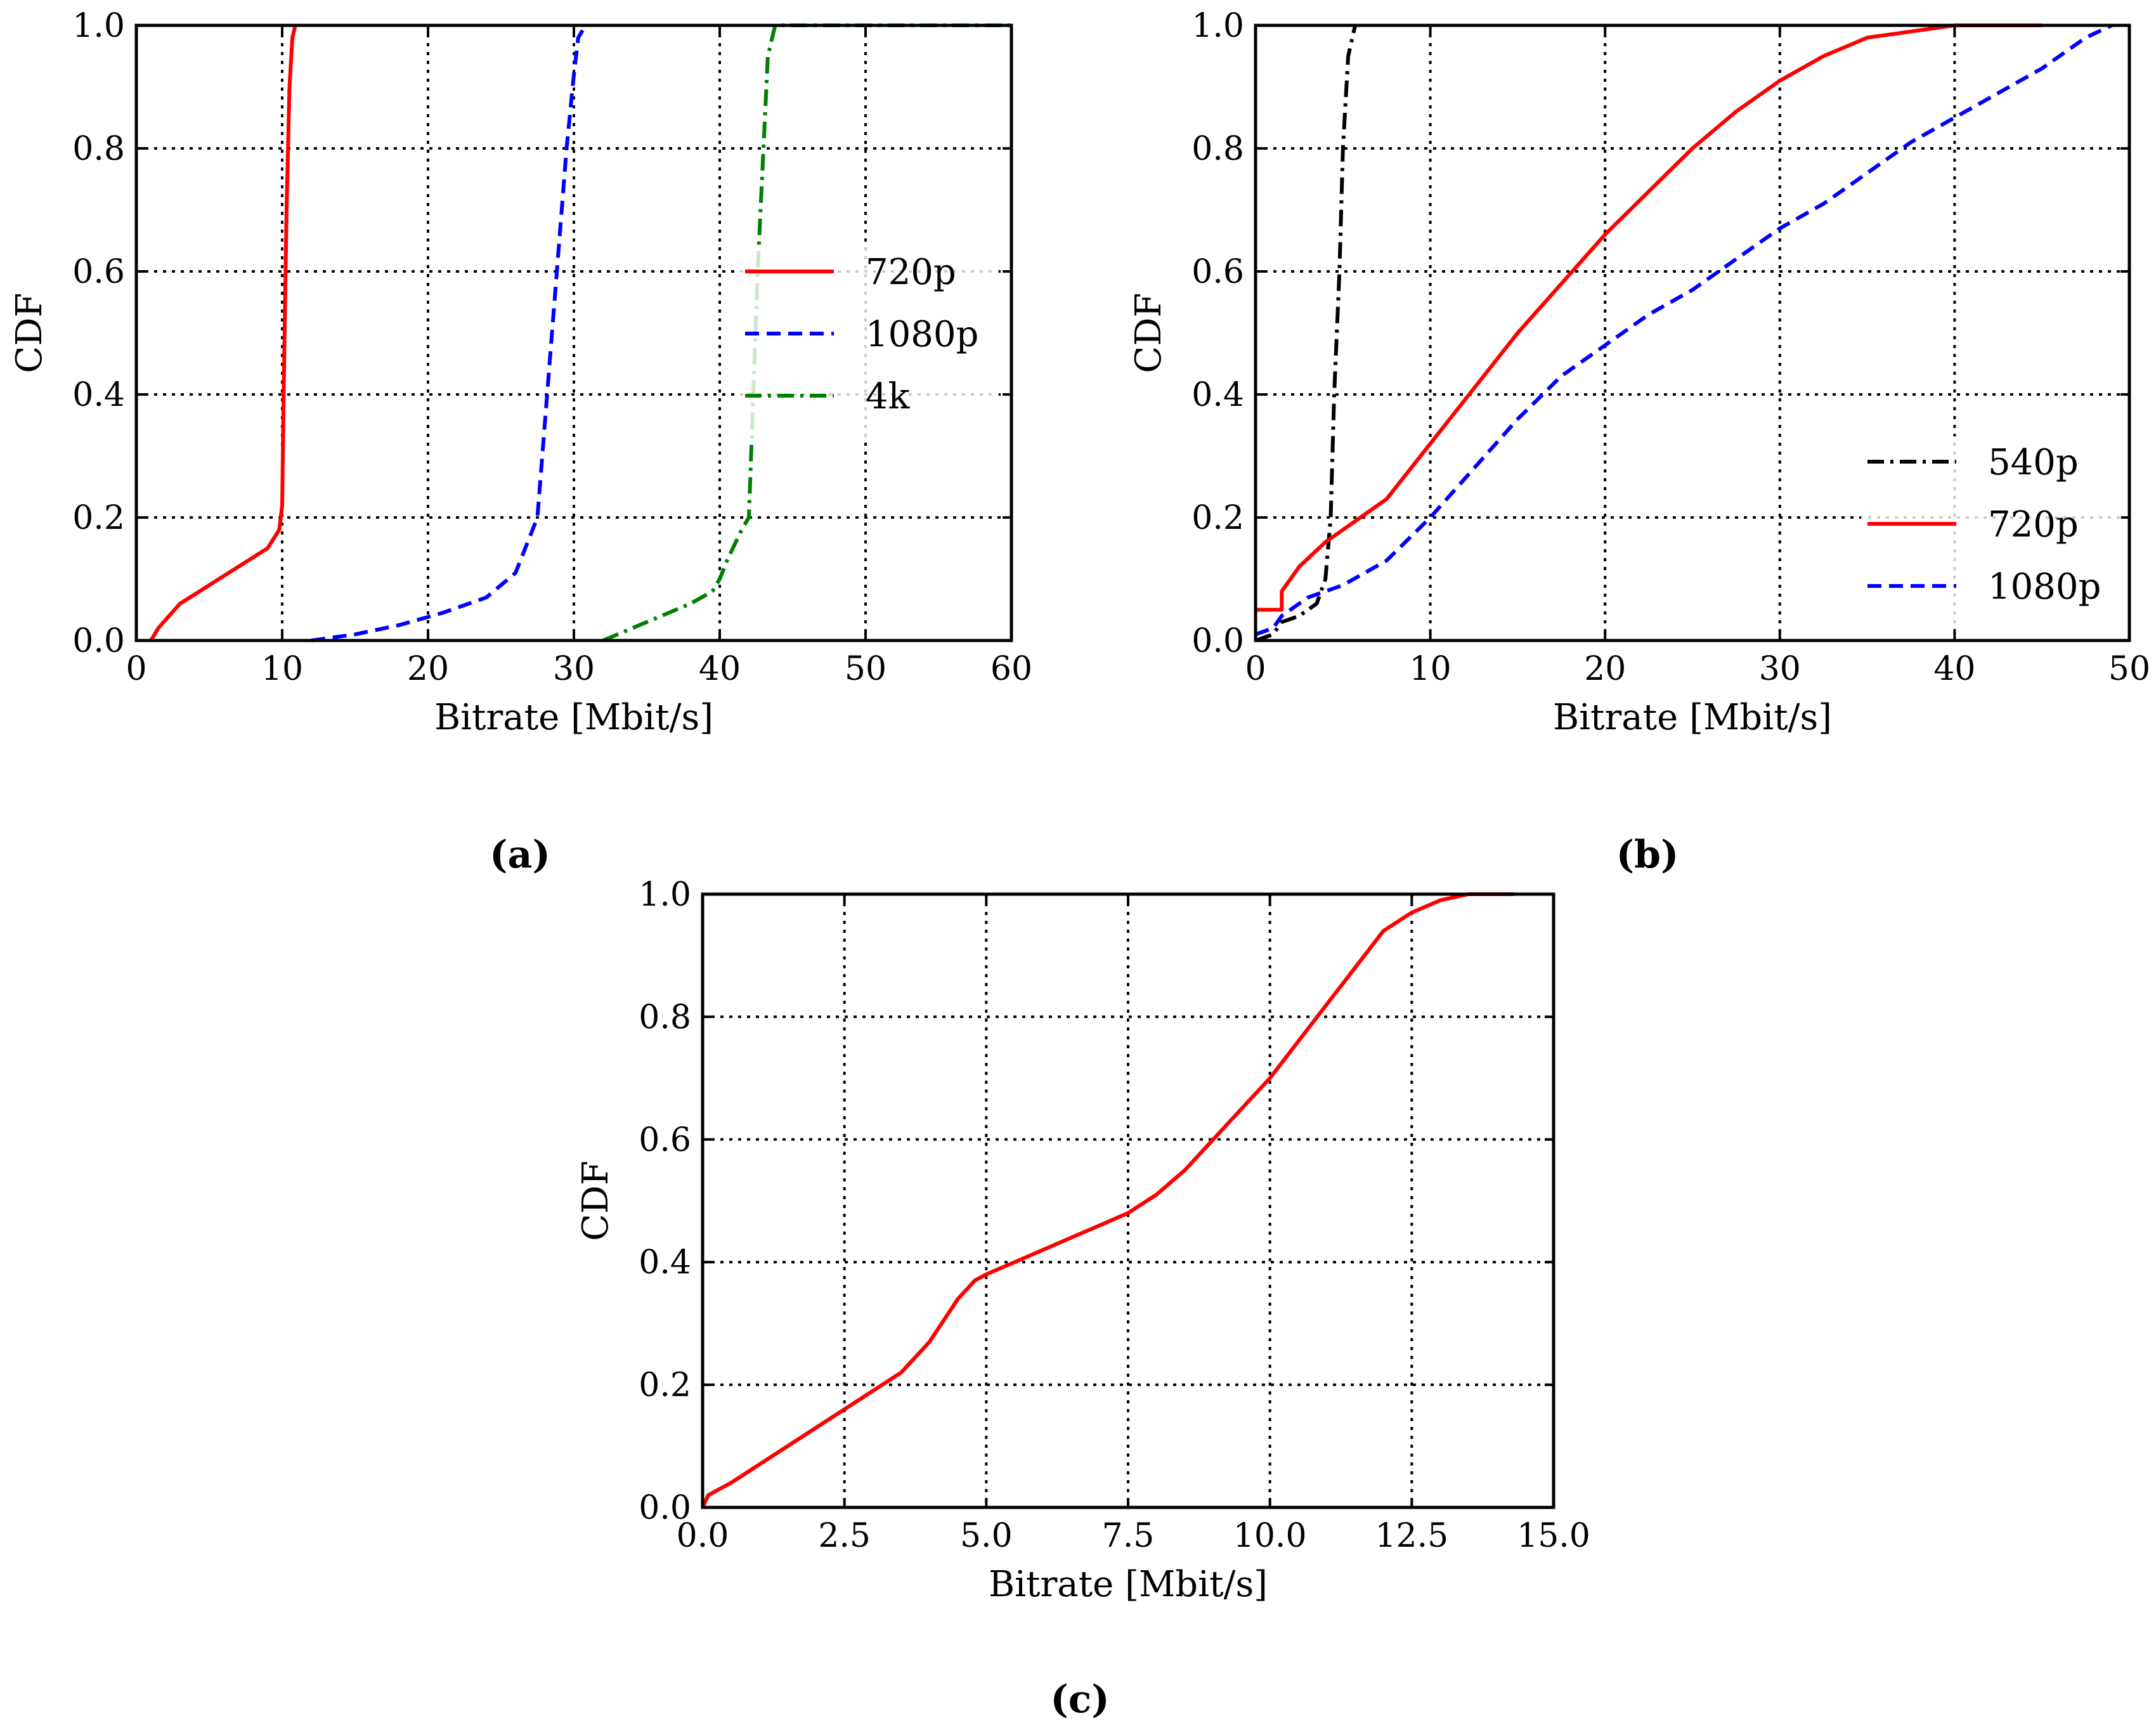  I want to click on series-line-540p, so click(1307, 333).